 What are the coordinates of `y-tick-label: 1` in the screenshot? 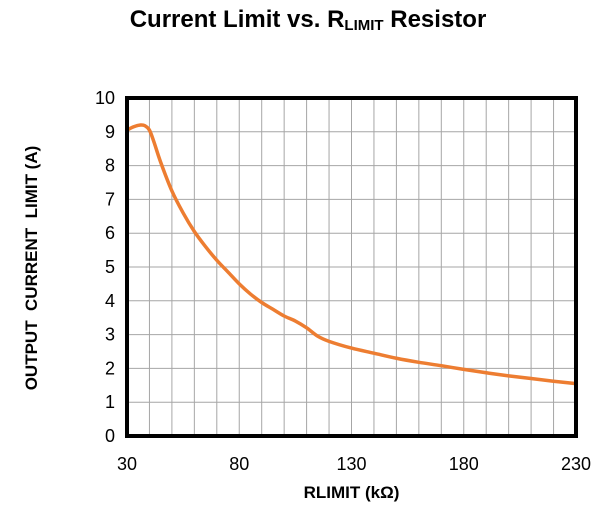 It's located at (110, 402).